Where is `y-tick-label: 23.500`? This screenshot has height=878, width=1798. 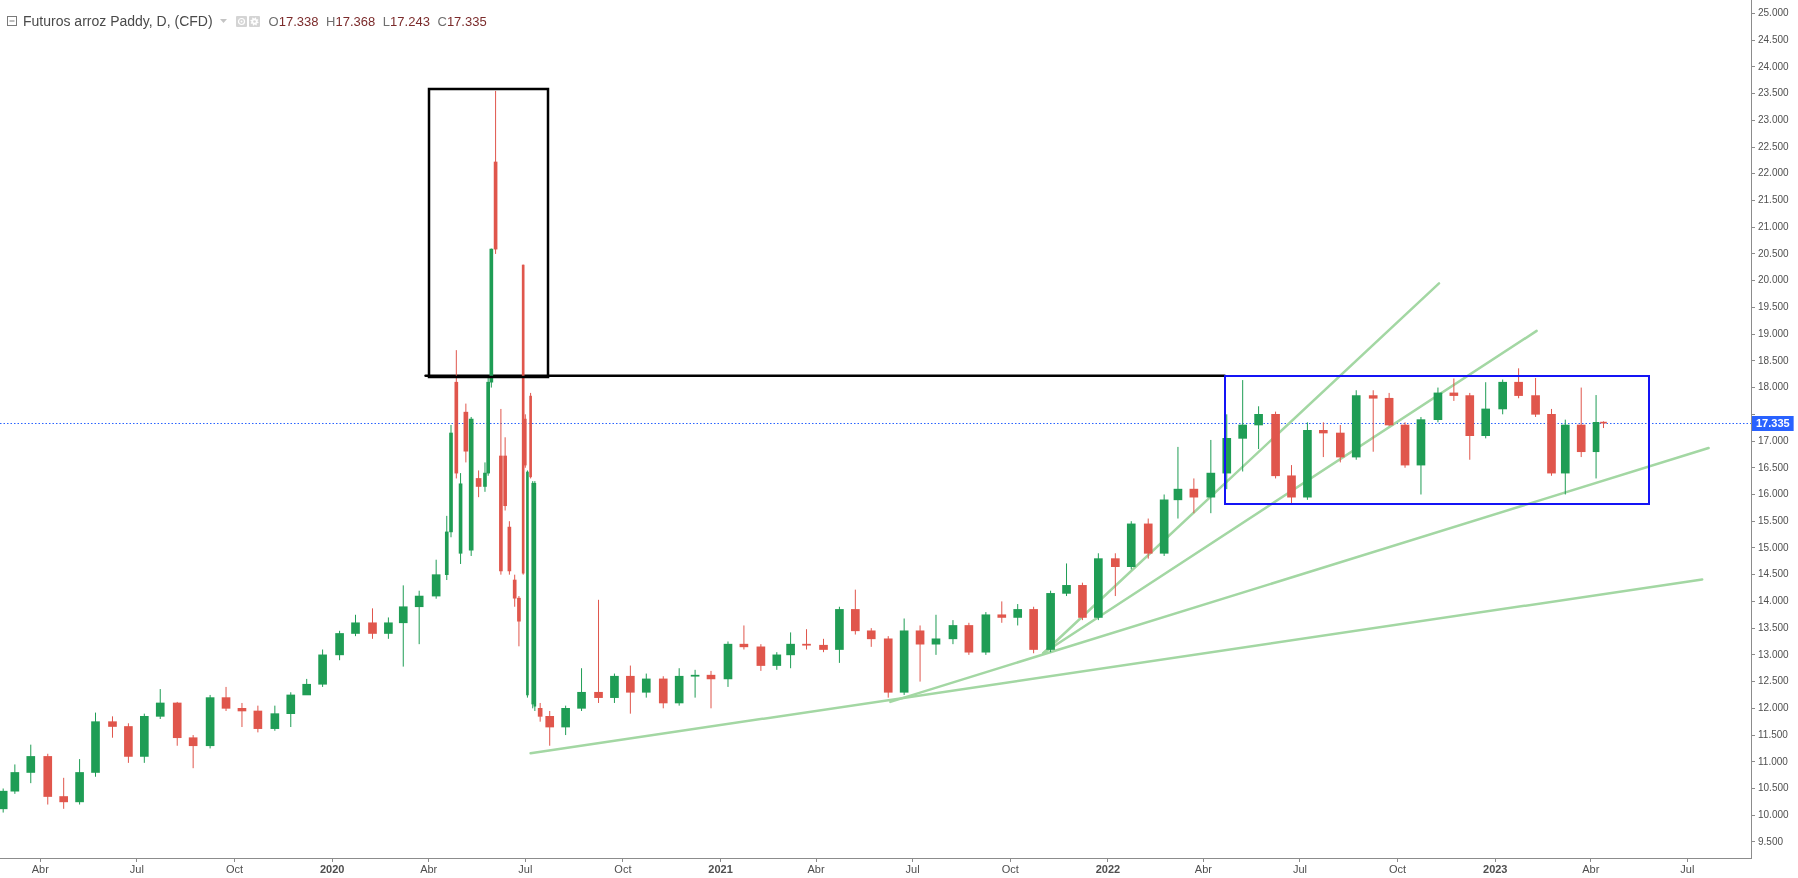
y-tick-label: 23.500 is located at coordinates (1774, 93).